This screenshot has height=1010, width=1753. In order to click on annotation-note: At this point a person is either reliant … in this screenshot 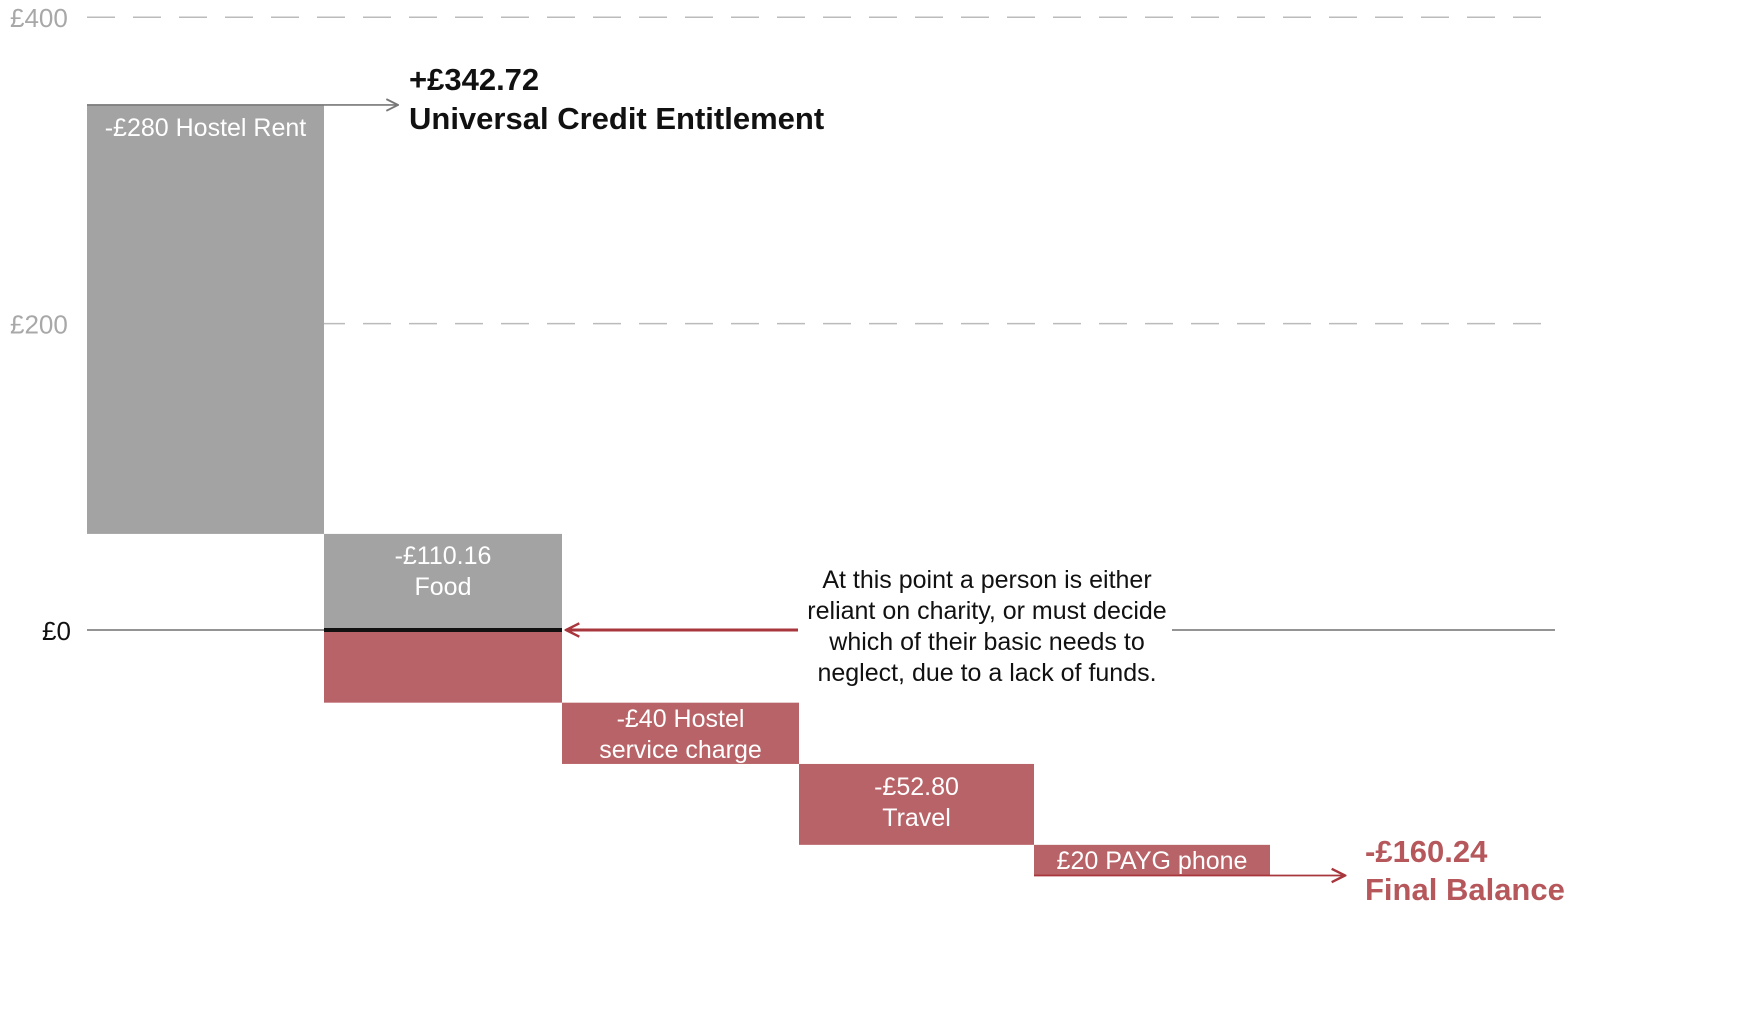, I will do `click(986, 626)`.